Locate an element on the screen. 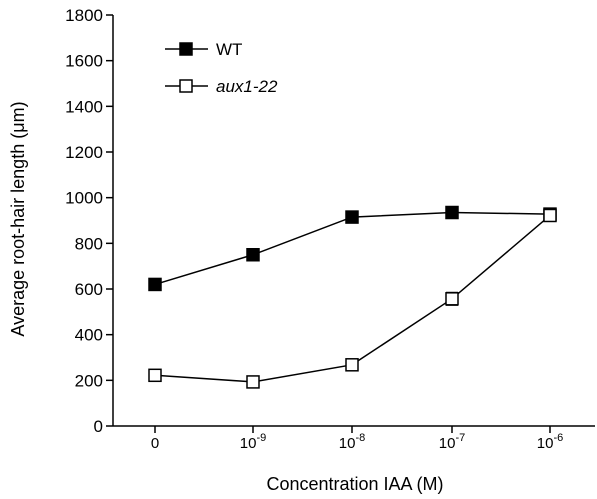  x-tick-label: 10⁻⁹ is located at coordinates (253, 442).